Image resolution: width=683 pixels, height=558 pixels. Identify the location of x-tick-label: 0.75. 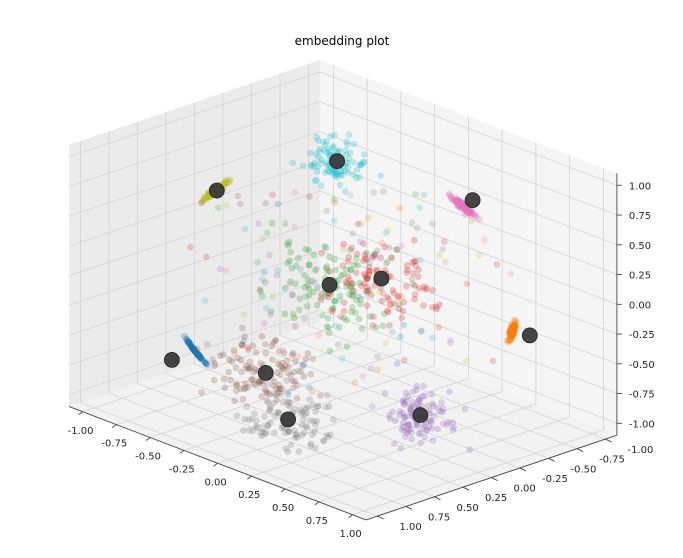
(317, 521).